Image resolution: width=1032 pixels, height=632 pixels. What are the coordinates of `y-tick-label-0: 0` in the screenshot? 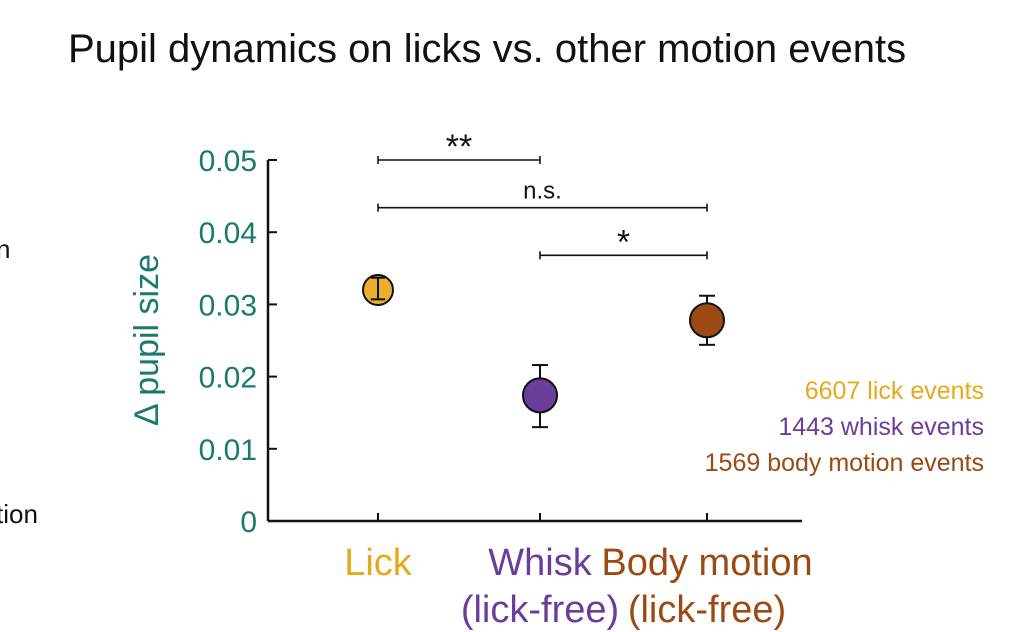 It's located at (248, 522).